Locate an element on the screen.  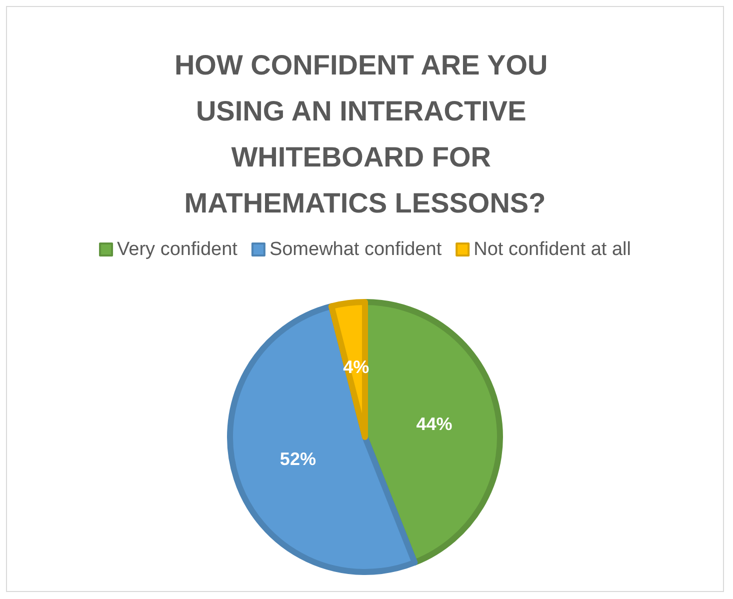
chart-title: HOW CONFIDENT ARE YOU USING AN INTERACTIVE WHITEBOARD FOR MATHEMATICS LESSONS? is located at coordinates (365, 134).